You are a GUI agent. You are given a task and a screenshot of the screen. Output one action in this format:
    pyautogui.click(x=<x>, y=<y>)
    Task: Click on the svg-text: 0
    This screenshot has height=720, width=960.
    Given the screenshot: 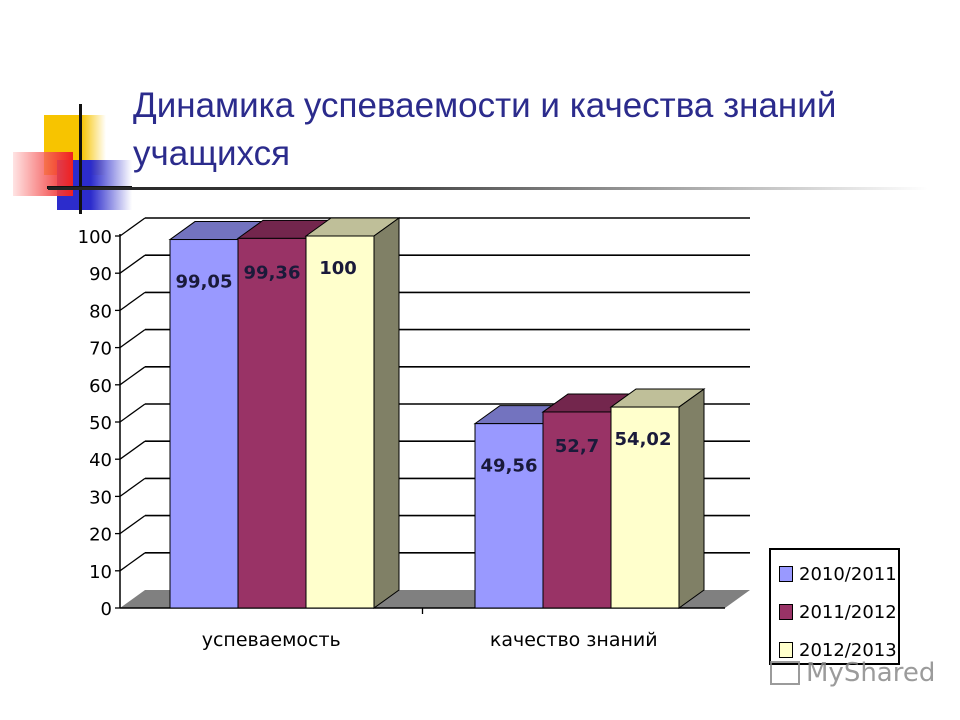 What is the action you would take?
    pyautogui.click(x=106, y=609)
    